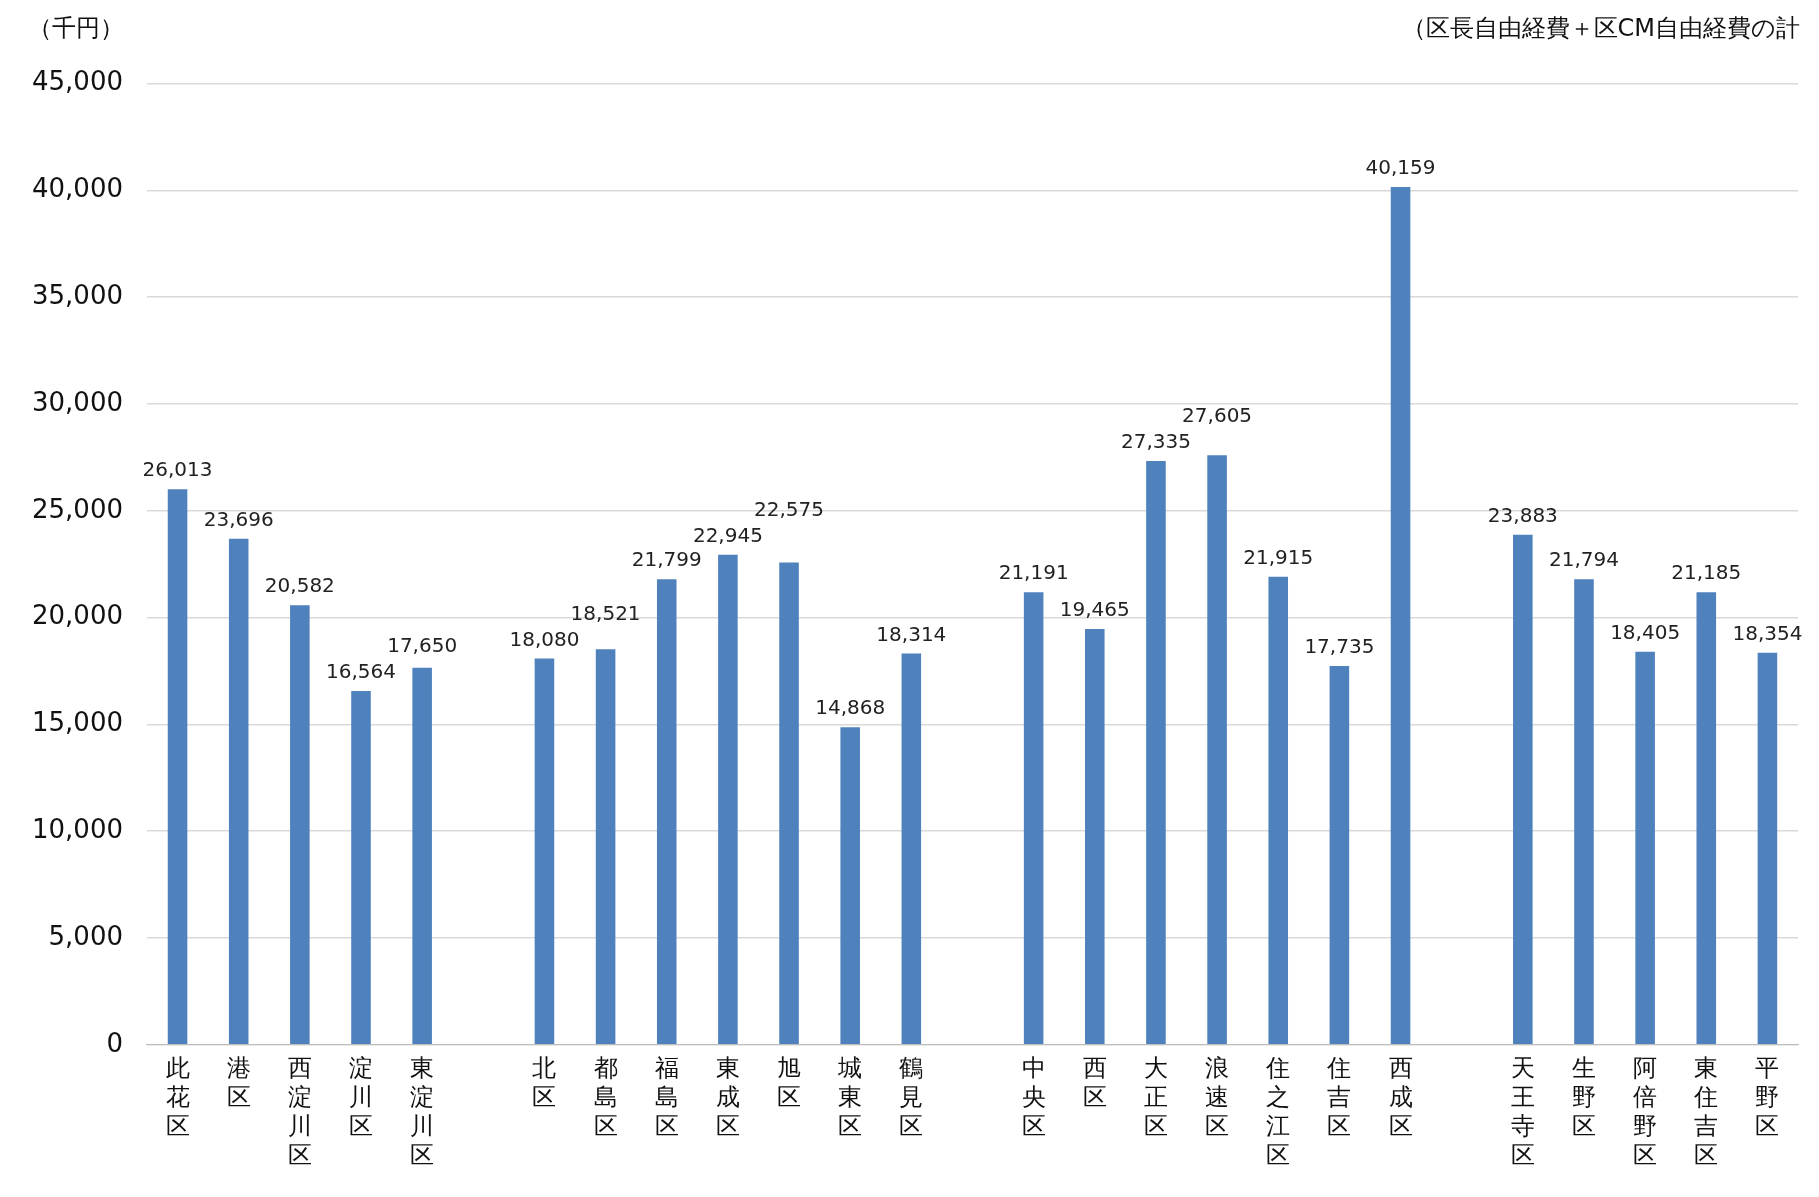  What do you see at coordinates (1155, 441) in the screenshot?
I see `data-label: 27,335` at bounding box center [1155, 441].